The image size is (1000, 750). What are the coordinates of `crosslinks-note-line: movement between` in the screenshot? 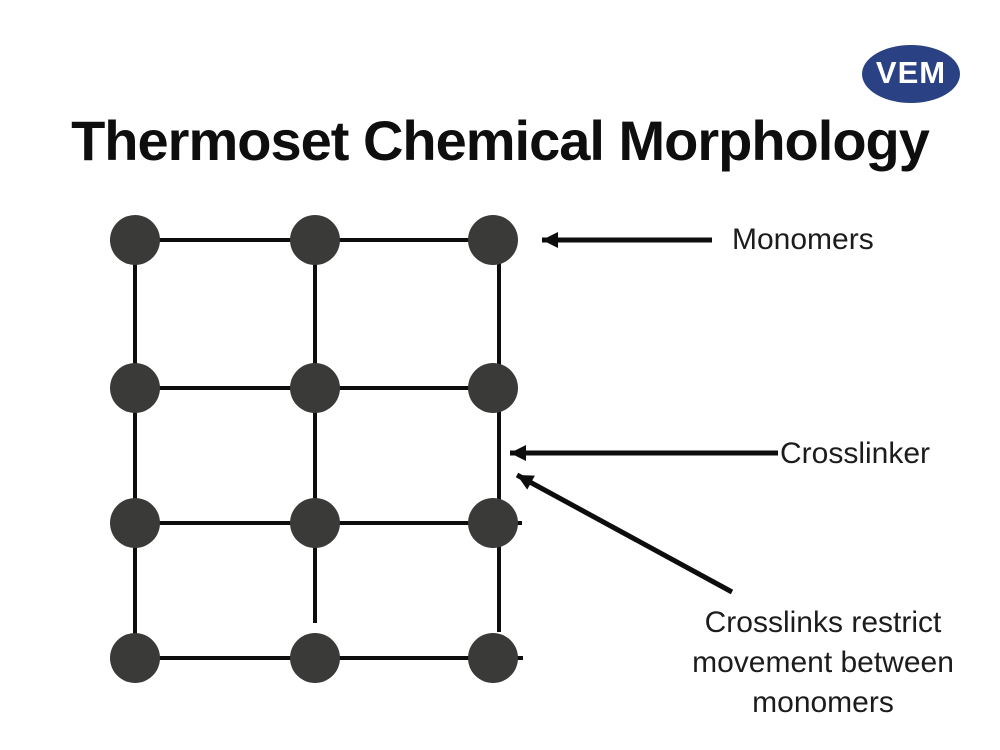 It's located at (823, 662).